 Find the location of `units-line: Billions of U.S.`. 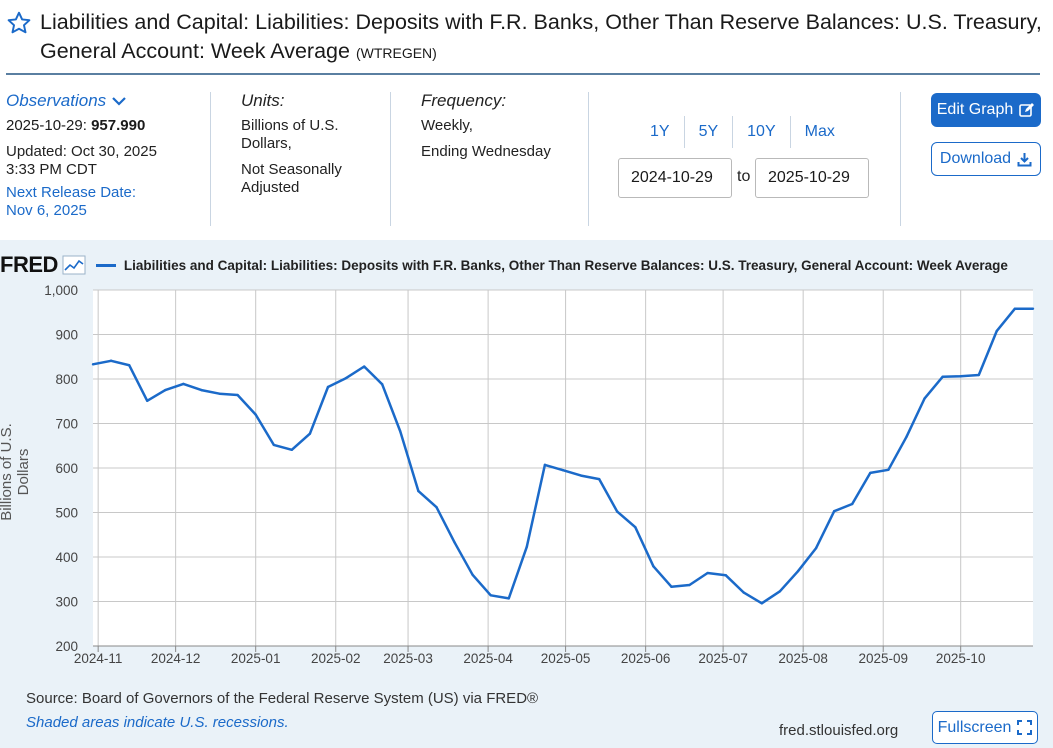

units-line: Billions of U.S. is located at coordinates (290, 125).